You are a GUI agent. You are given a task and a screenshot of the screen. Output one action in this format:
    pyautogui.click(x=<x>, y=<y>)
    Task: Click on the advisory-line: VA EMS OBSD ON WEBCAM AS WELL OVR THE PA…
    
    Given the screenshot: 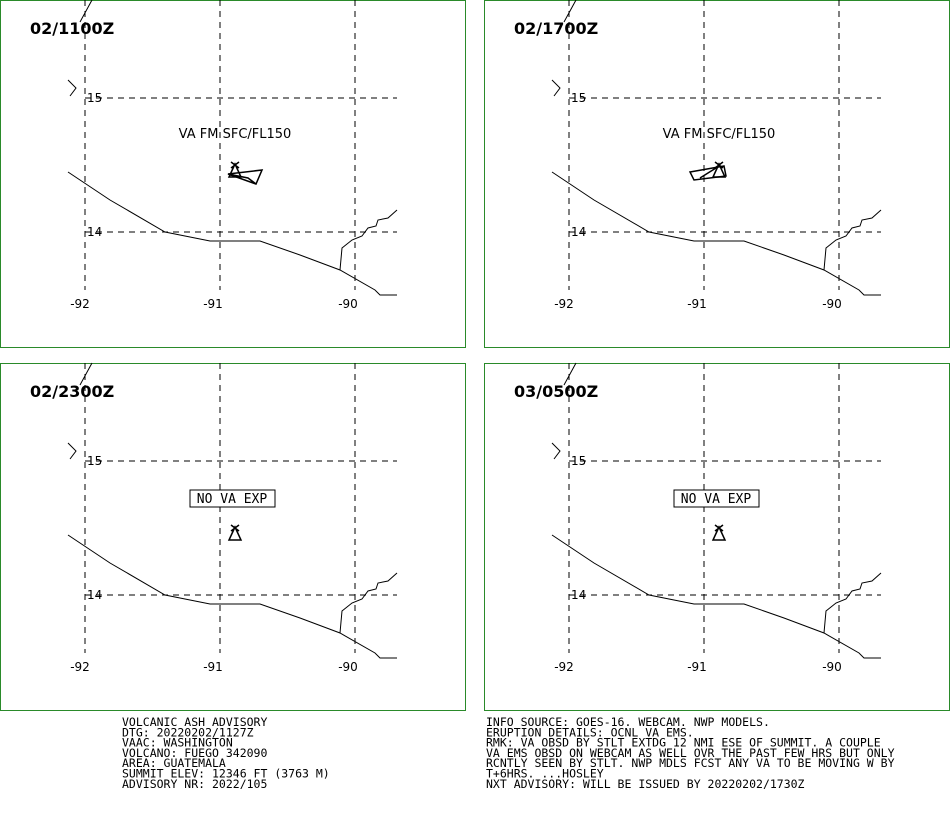 What is the action you would take?
    pyautogui.click(x=690, y=753)
    